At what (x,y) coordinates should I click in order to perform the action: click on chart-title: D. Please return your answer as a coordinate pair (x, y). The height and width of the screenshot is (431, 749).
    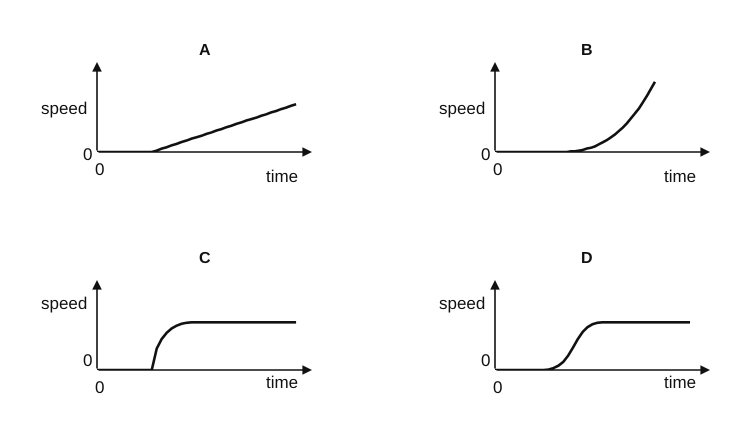
    Looking at the image, I should click on (587, 258).